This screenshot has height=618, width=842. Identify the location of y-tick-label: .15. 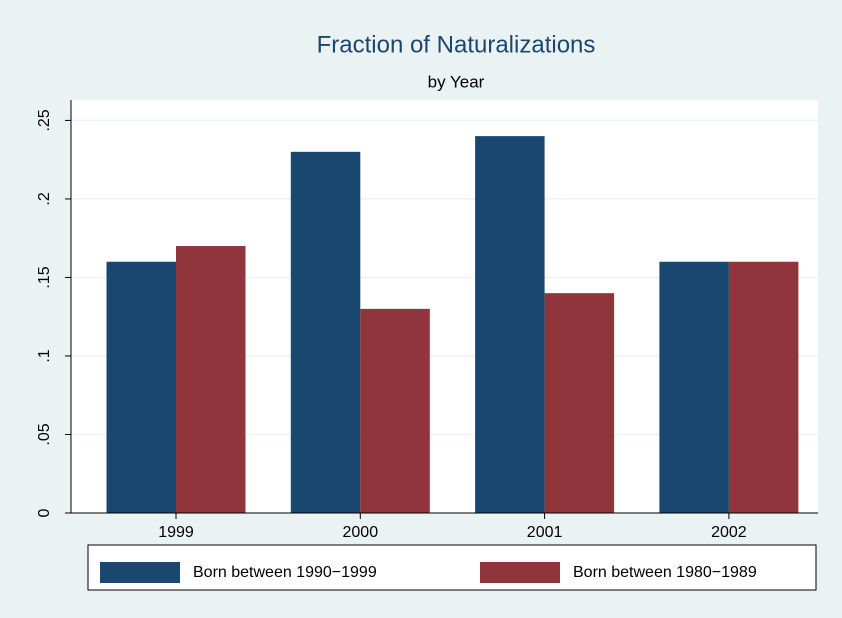
(44, 277).